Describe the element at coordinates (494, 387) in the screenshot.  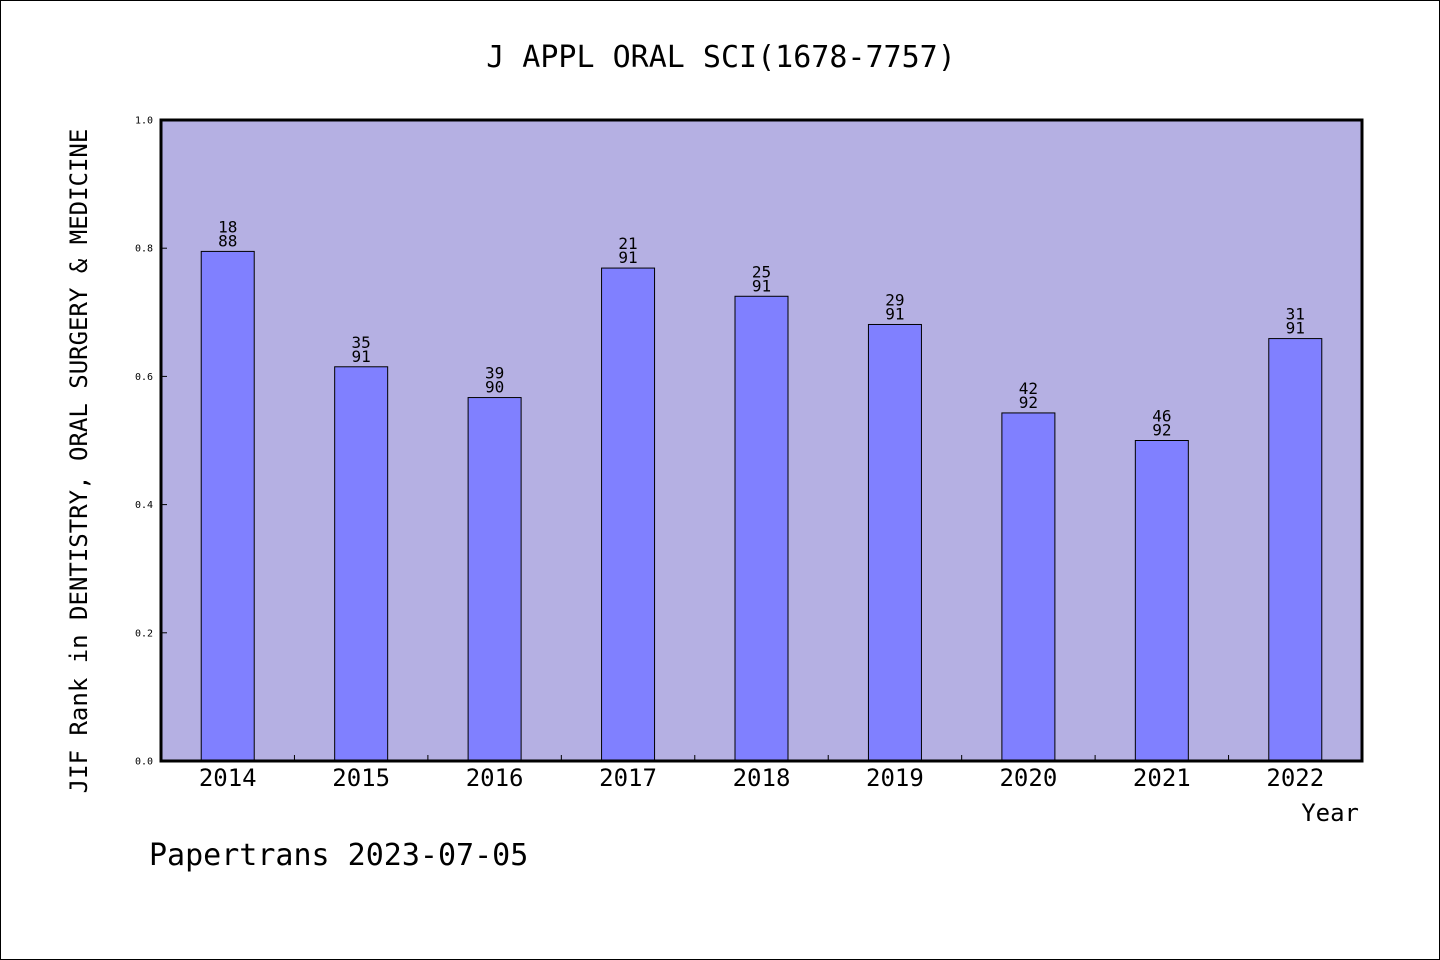
I see `data-label-total-2016: 90` at that location.